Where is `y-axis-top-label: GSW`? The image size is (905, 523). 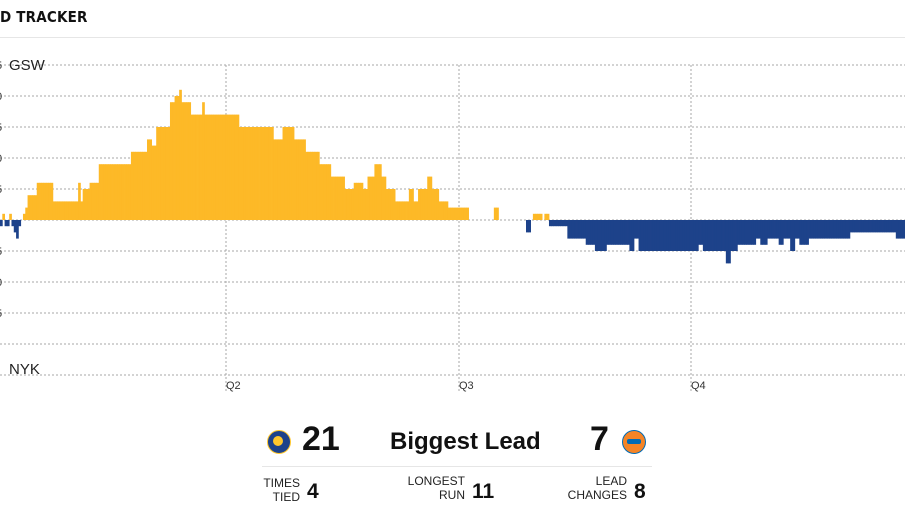 y-axis-top-label: GSW is located at coordinates (27, 65).